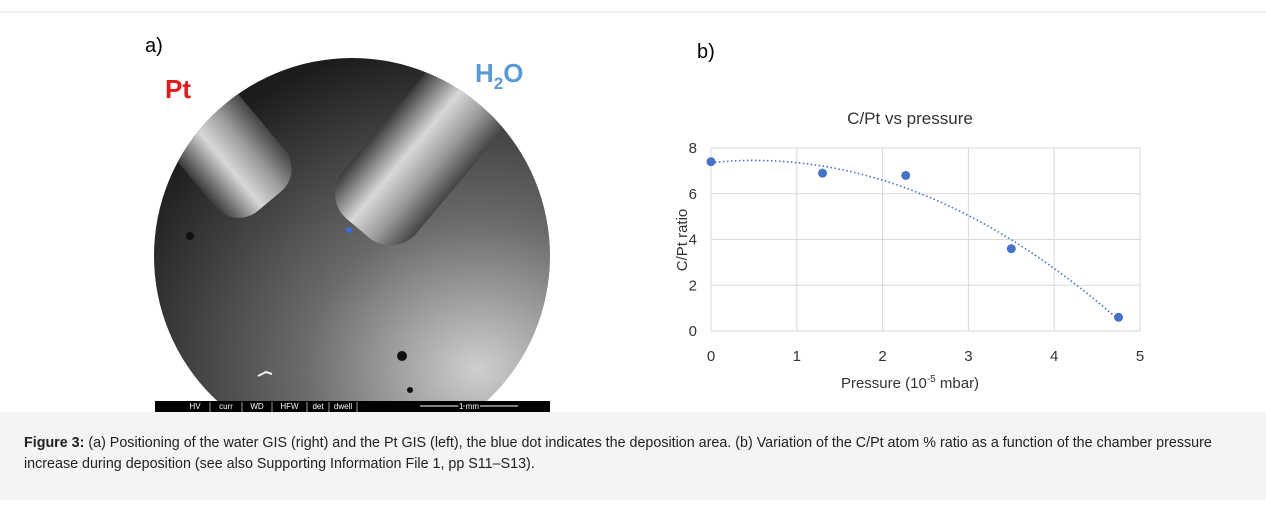 The height and width of the screenshot is (506, 1266). What do you see at coordinates (513, 73) in the screenshot?
I see `h2o-tail: O` at bounding box center [513, 73].